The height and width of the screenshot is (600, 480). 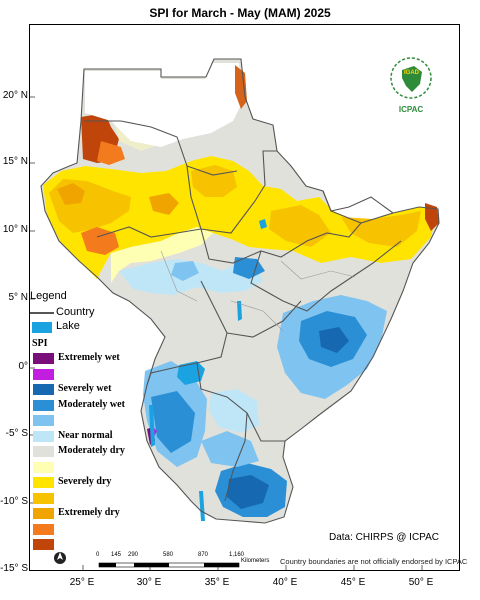 I want to click on scale-tick-580: 580, so click(x=168, y=555).